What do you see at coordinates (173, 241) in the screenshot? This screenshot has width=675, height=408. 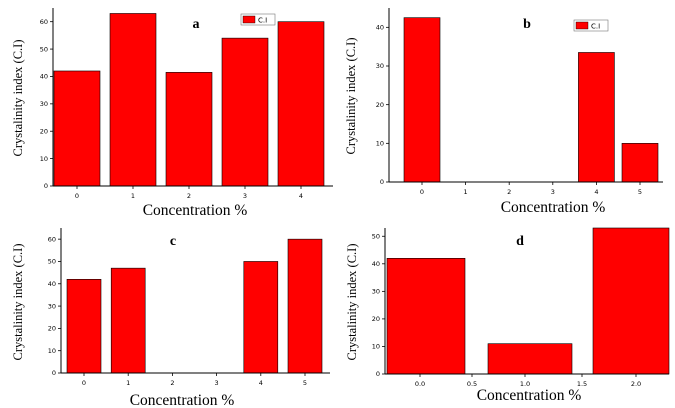 I see `panel-label: c` at bounding box center [173, 241].